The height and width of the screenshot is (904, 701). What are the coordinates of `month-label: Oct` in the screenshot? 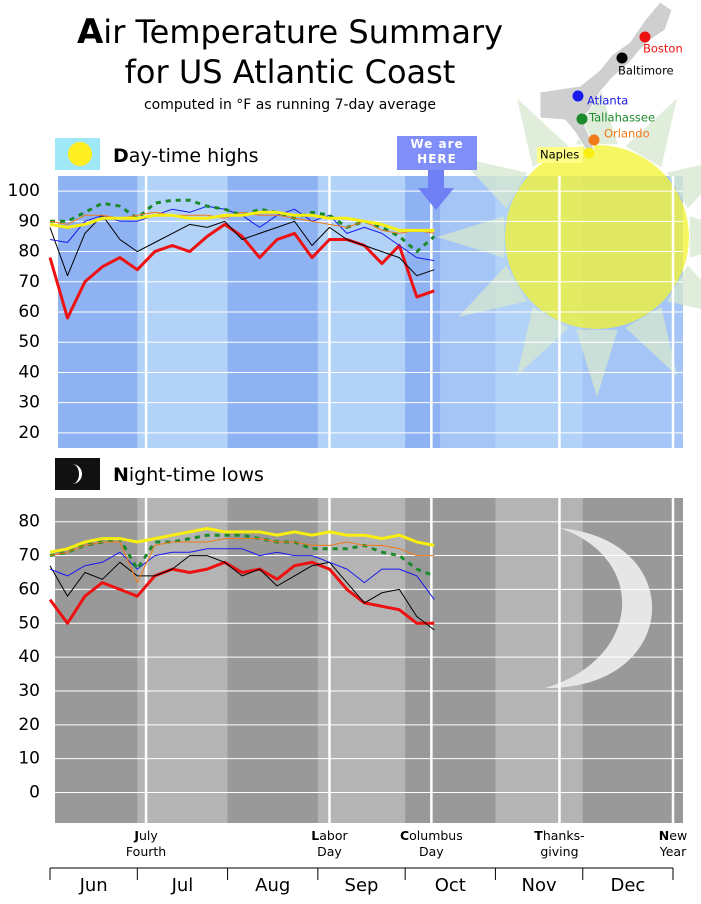 It's located at (450, 885).